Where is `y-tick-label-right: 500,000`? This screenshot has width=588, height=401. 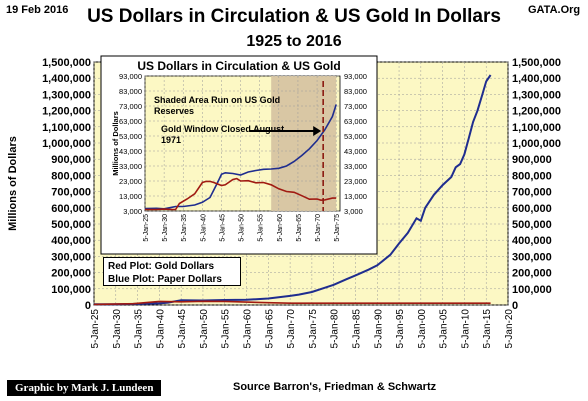 y-tick-label-right: 500,000 is located at coordinates (532, 225).